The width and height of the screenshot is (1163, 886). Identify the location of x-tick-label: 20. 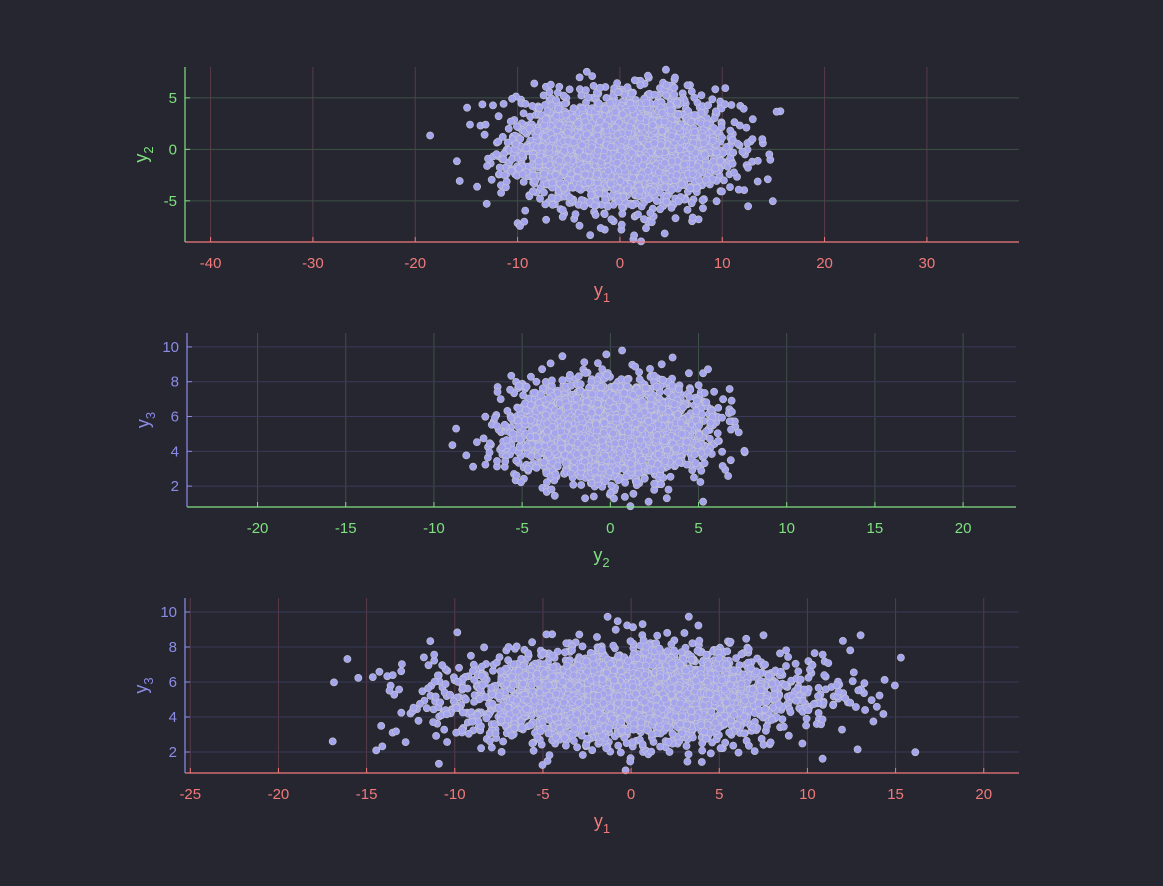
(963, 528).